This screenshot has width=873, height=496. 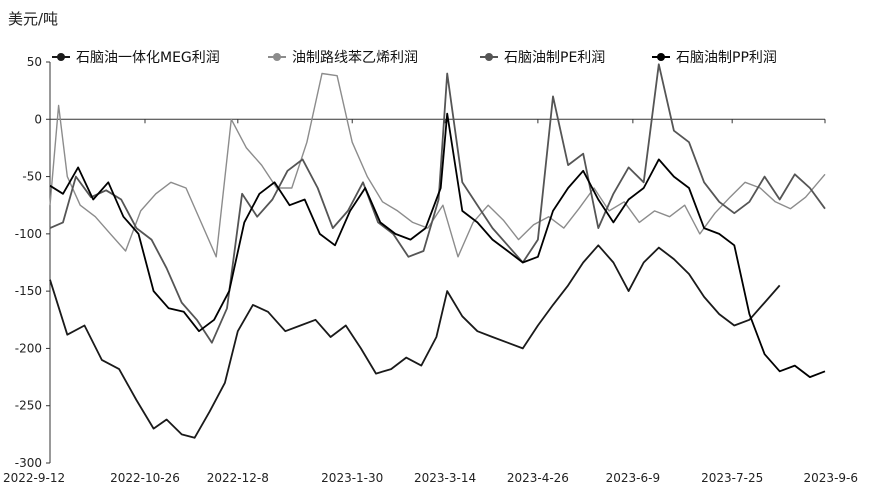 I want to click on legend: 石脑油一体化MEG利润 油制路线苯乙烯利润 石脑油制PE利润 石脑油制PP利润, so click(x=414, y=57).